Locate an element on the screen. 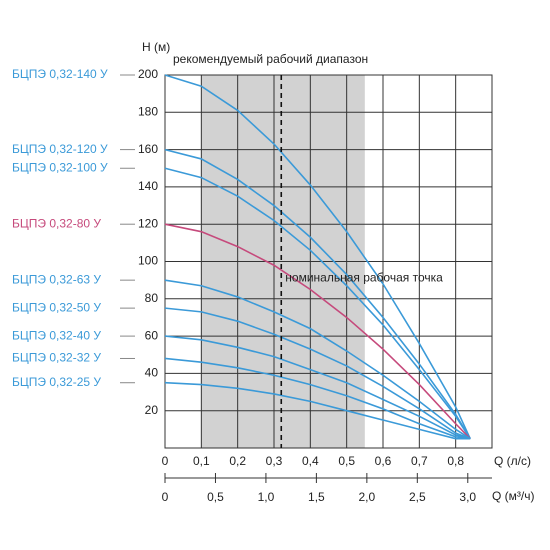 The width and height of the screenshot is (550, 550). legend-label: БЦПЭ 0,32-50 У is located at coordinates (56, 307).